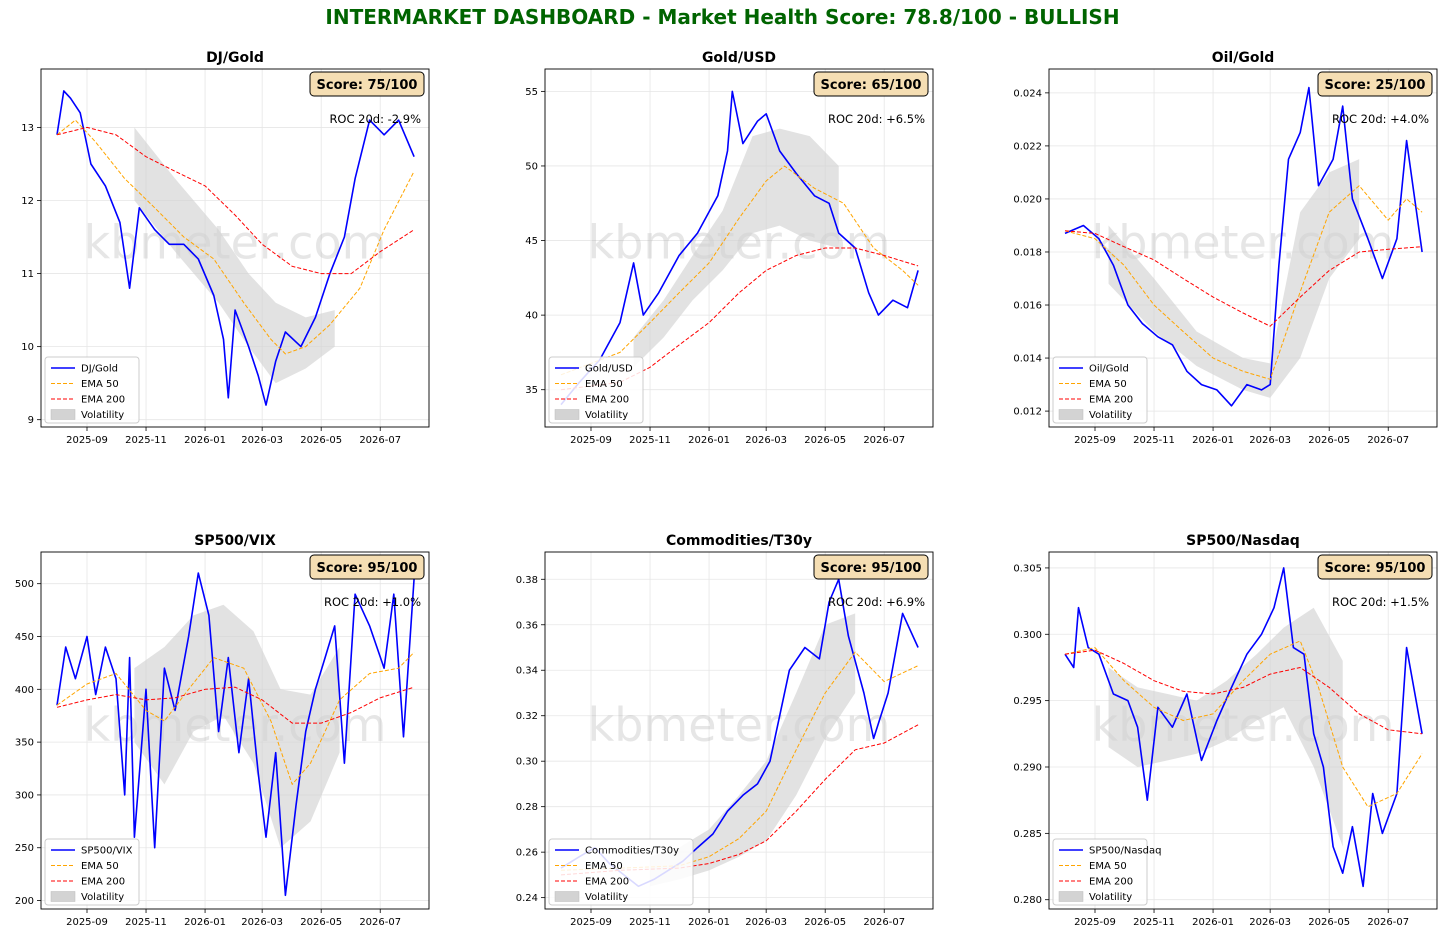 The image size is (1445, 941). I want to click on y-tick-label: 250, so click(24, 848).